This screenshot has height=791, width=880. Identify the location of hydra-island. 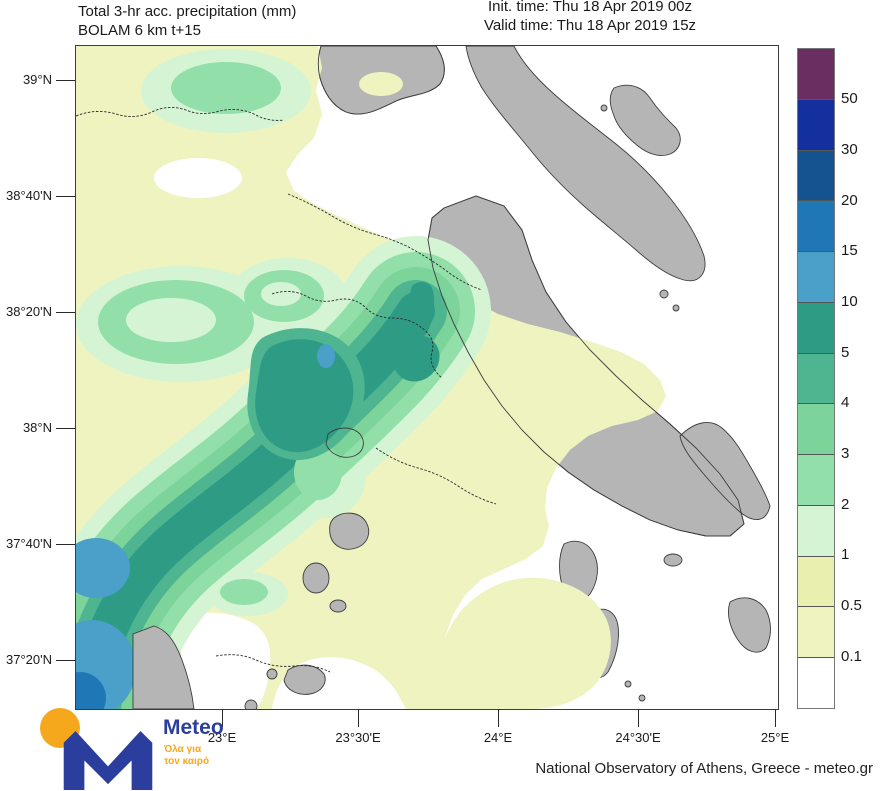
(304, 679).